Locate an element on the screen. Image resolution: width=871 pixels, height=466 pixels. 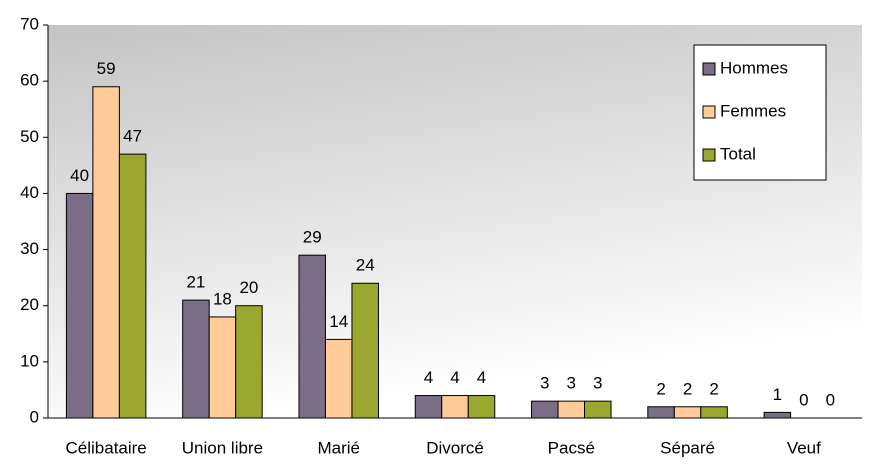
data-label: 24 is located at coordinates (365, 265).